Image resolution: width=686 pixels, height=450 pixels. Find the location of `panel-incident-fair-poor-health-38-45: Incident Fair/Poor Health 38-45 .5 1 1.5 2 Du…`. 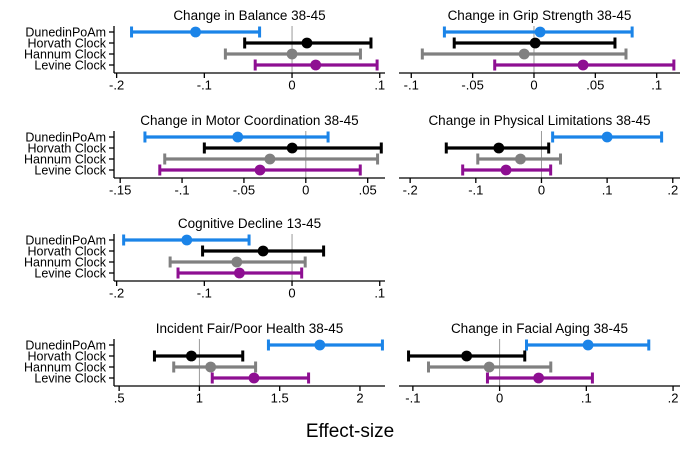

panel-incident-fair-poor-health-38-45: Incident Fair/Poor Health 38-45 .5 1 1.5 2 Du… is located at coordinates (204, 363).